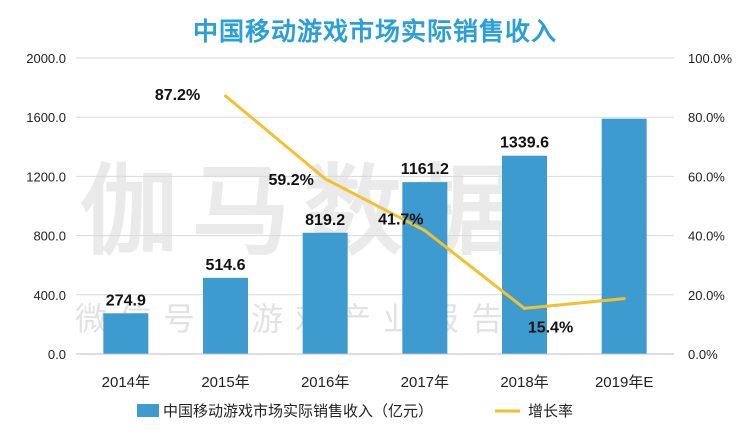 Image resolution: width=750 pixels, height=440 pixels. Describe the element at coordinates (325, 382) in the screenshot. I see `x-tick-label: 2016年` at that location.